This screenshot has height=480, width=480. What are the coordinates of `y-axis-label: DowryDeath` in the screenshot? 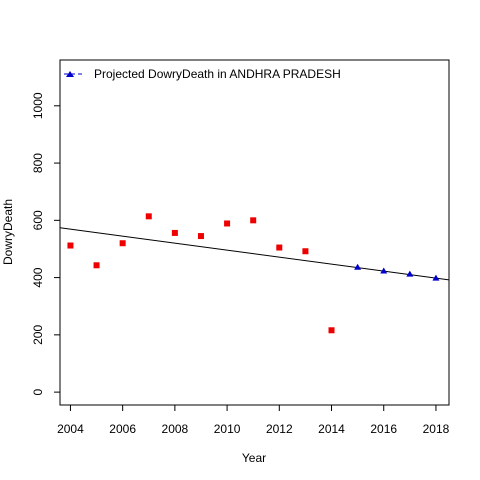 It's located at (8, 232).